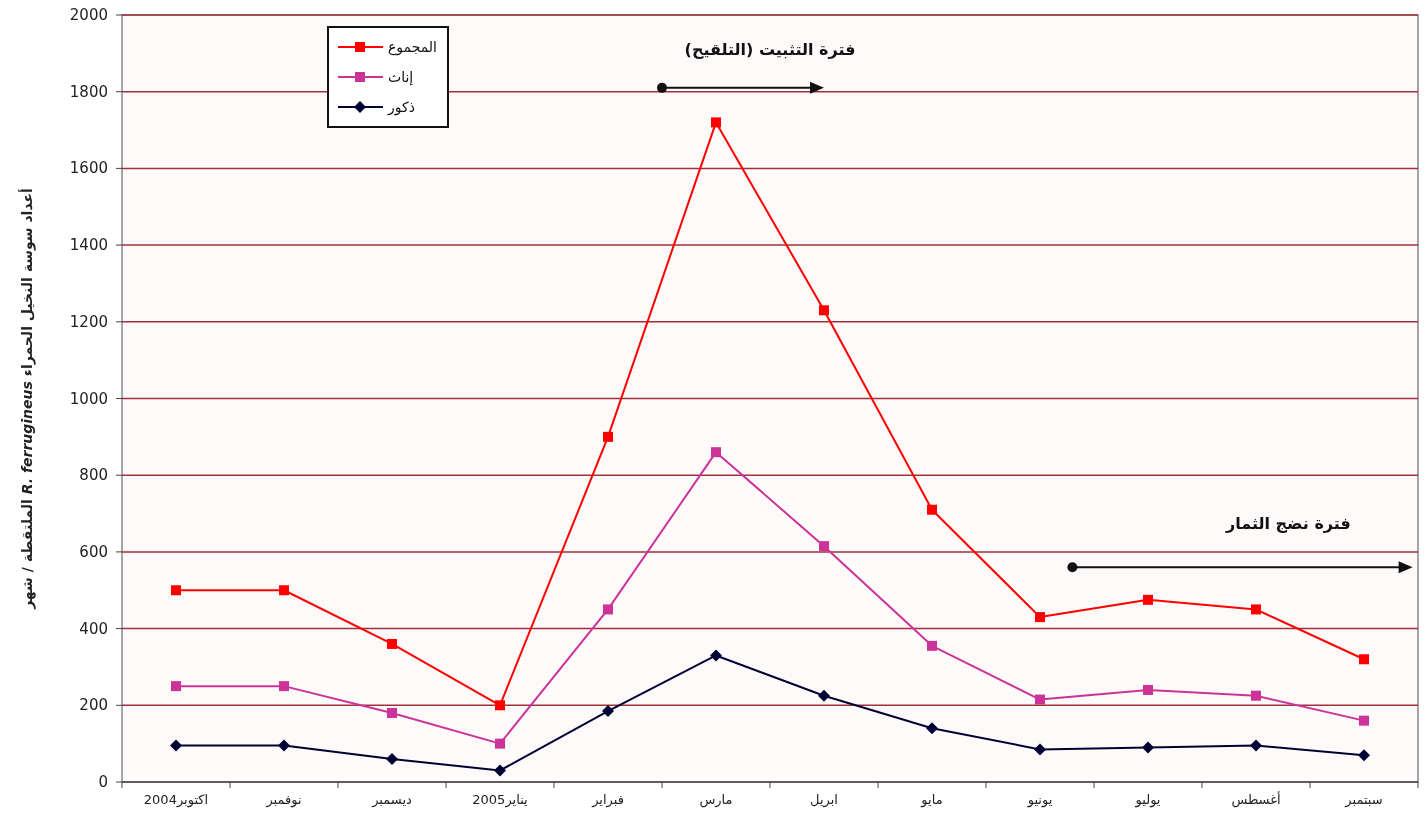 The width and height of the screenshot is (1426, 840). What do you see at coordinates (500, 800) in the screenshot?
I see `x-tick-label: يناير2005` at bounding box center [500, 800].